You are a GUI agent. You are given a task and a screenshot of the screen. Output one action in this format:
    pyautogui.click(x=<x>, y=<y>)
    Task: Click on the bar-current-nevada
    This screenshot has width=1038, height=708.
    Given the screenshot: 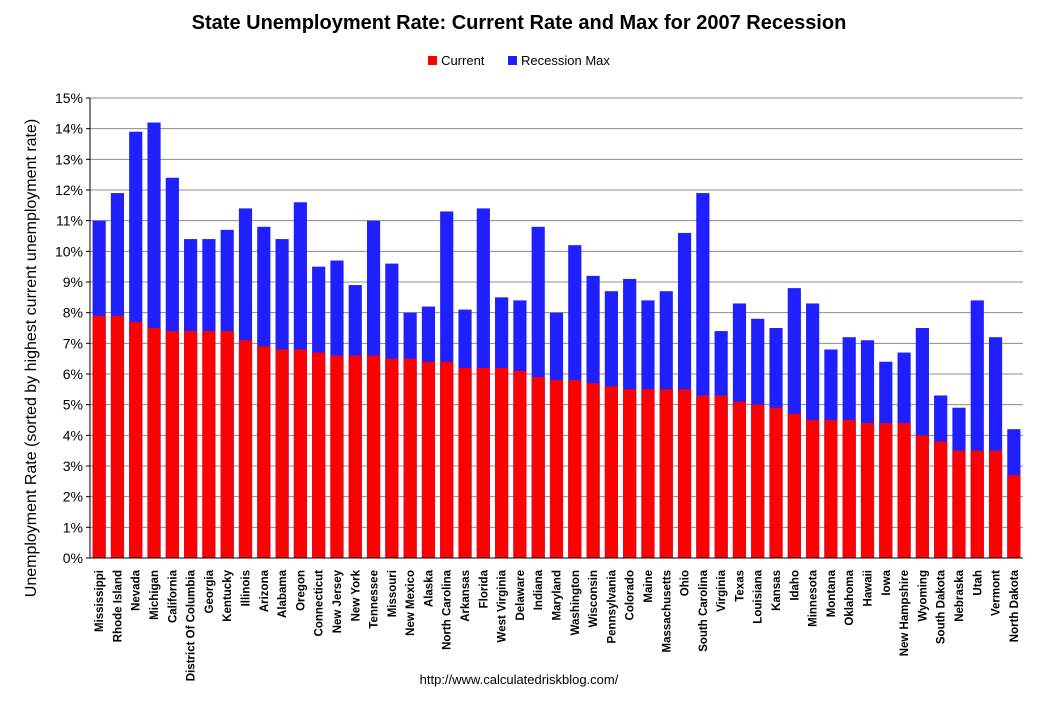 What is the action you would take?
    pyautogui.click(x=136, y=439)
    